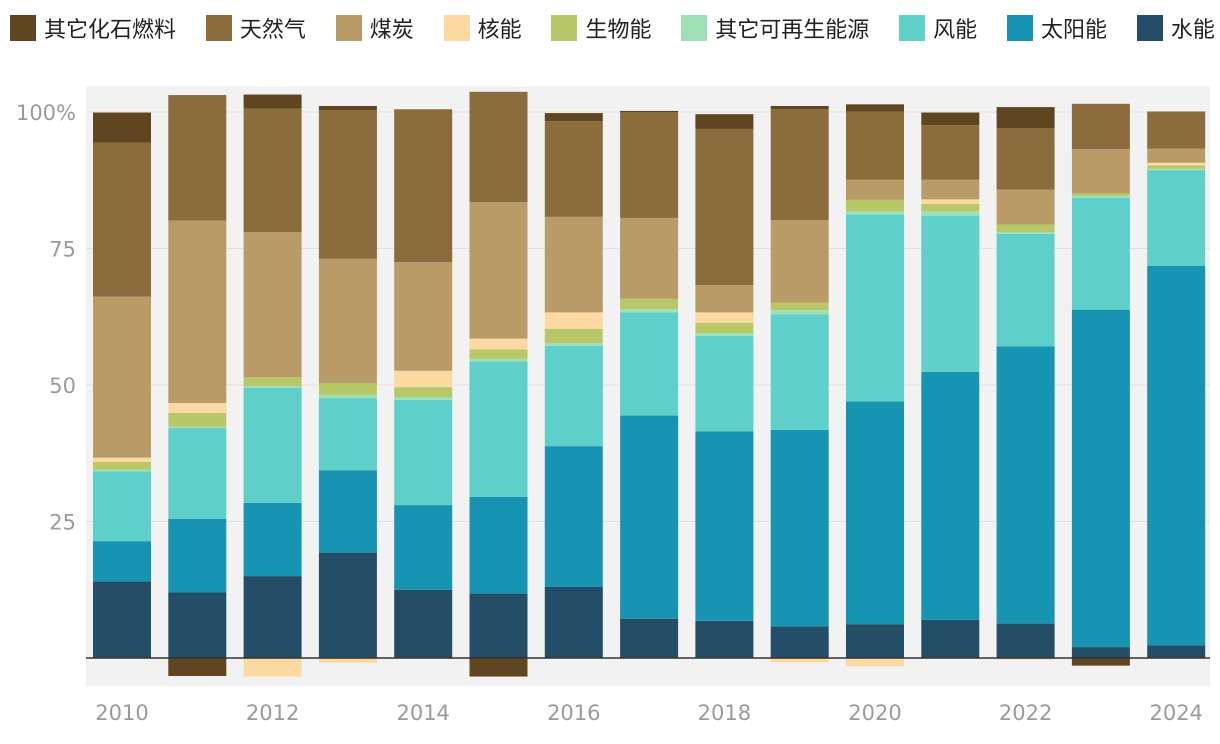 This screenshot has height=744, width=1220. What do you see at coordinates (110, 30) in the screenshot?
I see `legend-label: 其它化石燃料` at bounding box center [110, 30].